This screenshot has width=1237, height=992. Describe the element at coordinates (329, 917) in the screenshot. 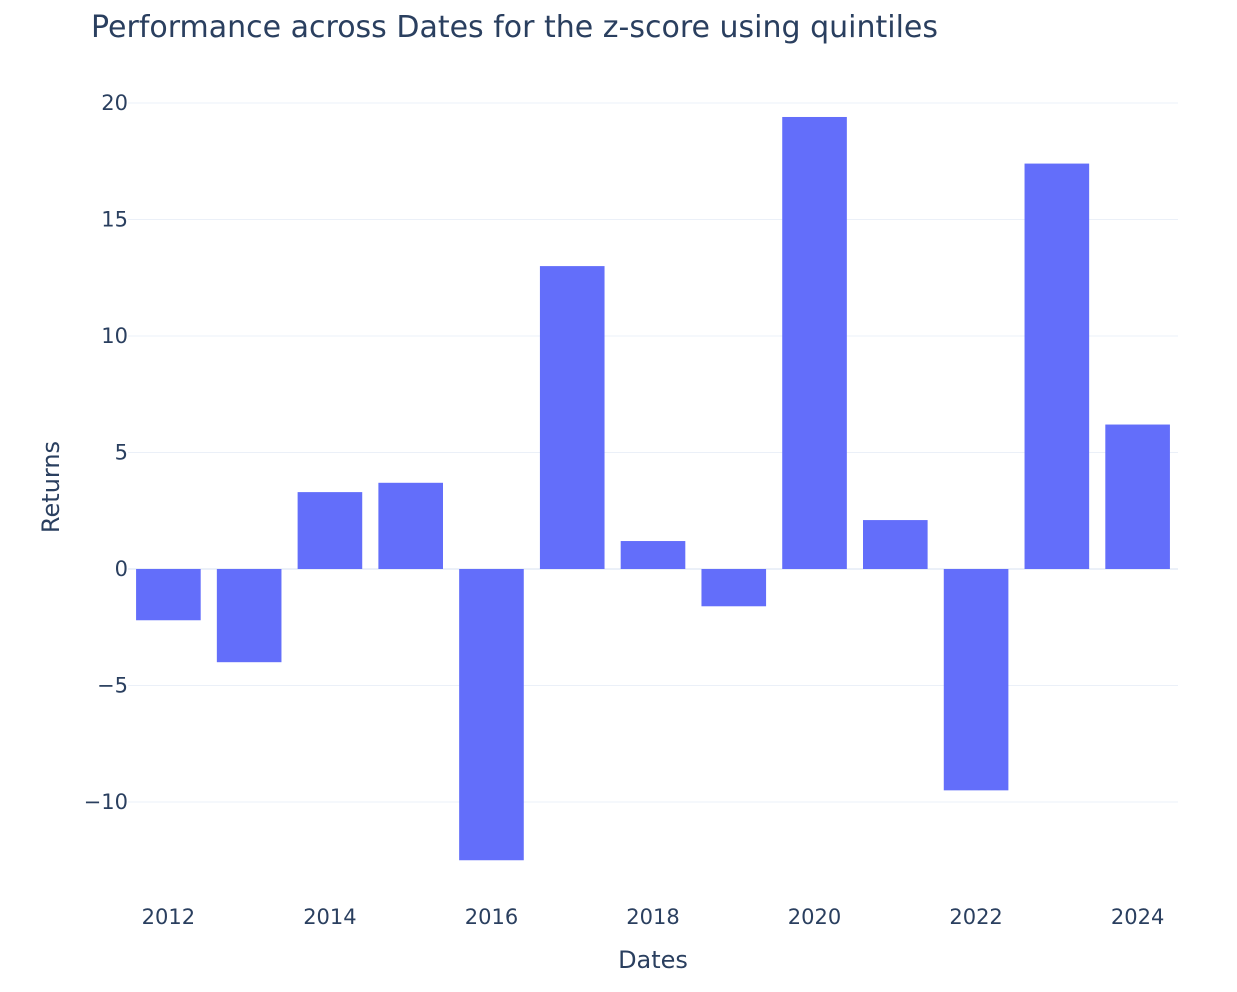

I see `x-tick-label: 2014` at that location.